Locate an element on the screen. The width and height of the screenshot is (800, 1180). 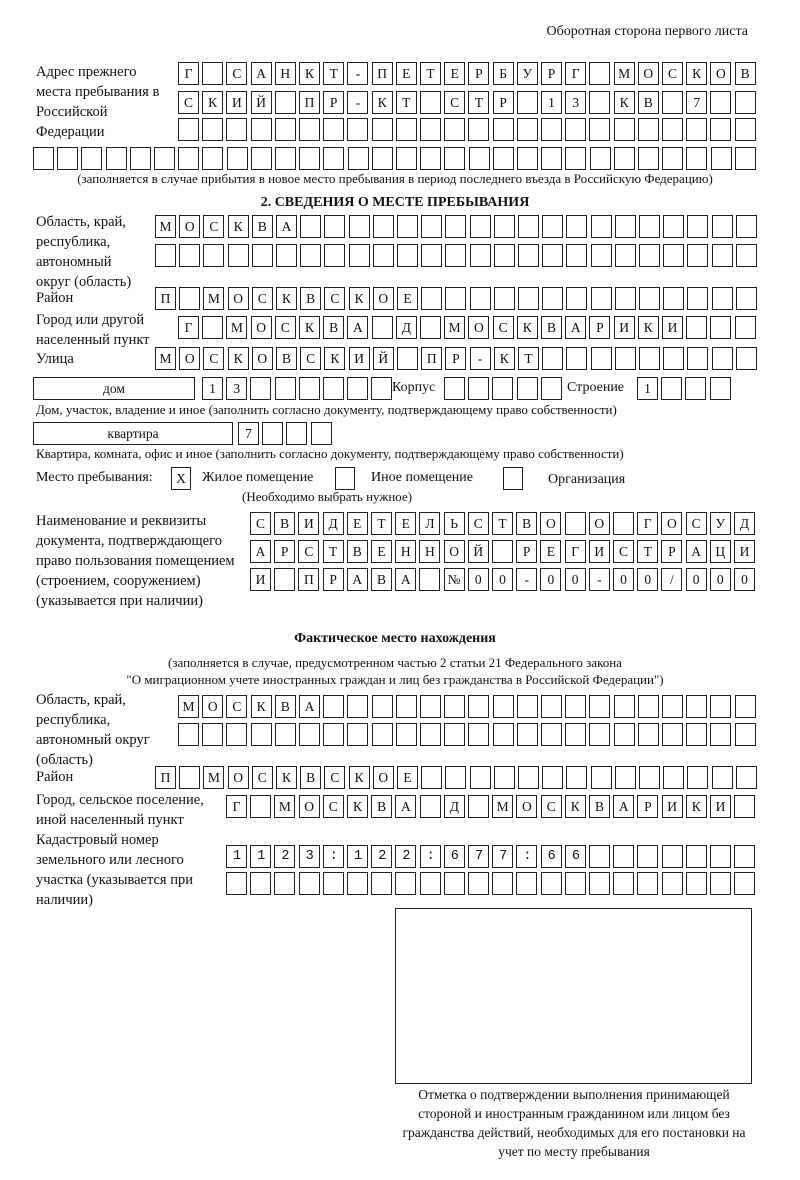
option-other-premises-checkbox is located at coordinates (345, 478).